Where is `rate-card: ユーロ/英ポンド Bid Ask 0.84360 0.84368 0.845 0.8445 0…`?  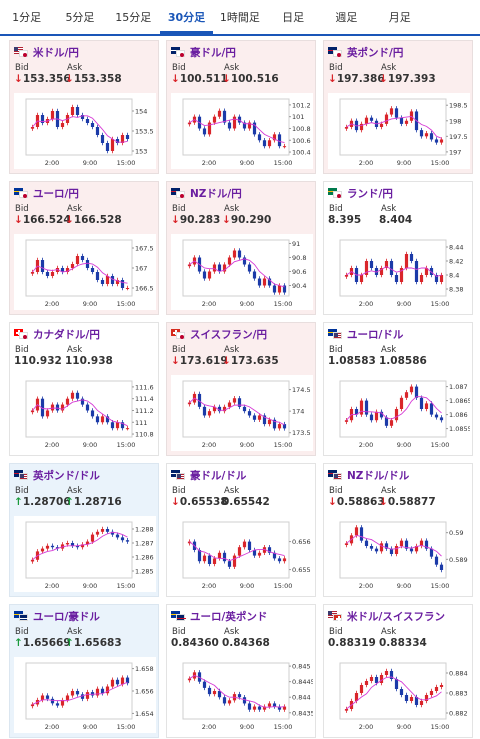
rate-card: ユーロ/英ポンド Bid Ask 0.84360 0.84368 0.845 0.8445 0… is located at coordinates (241, 671).